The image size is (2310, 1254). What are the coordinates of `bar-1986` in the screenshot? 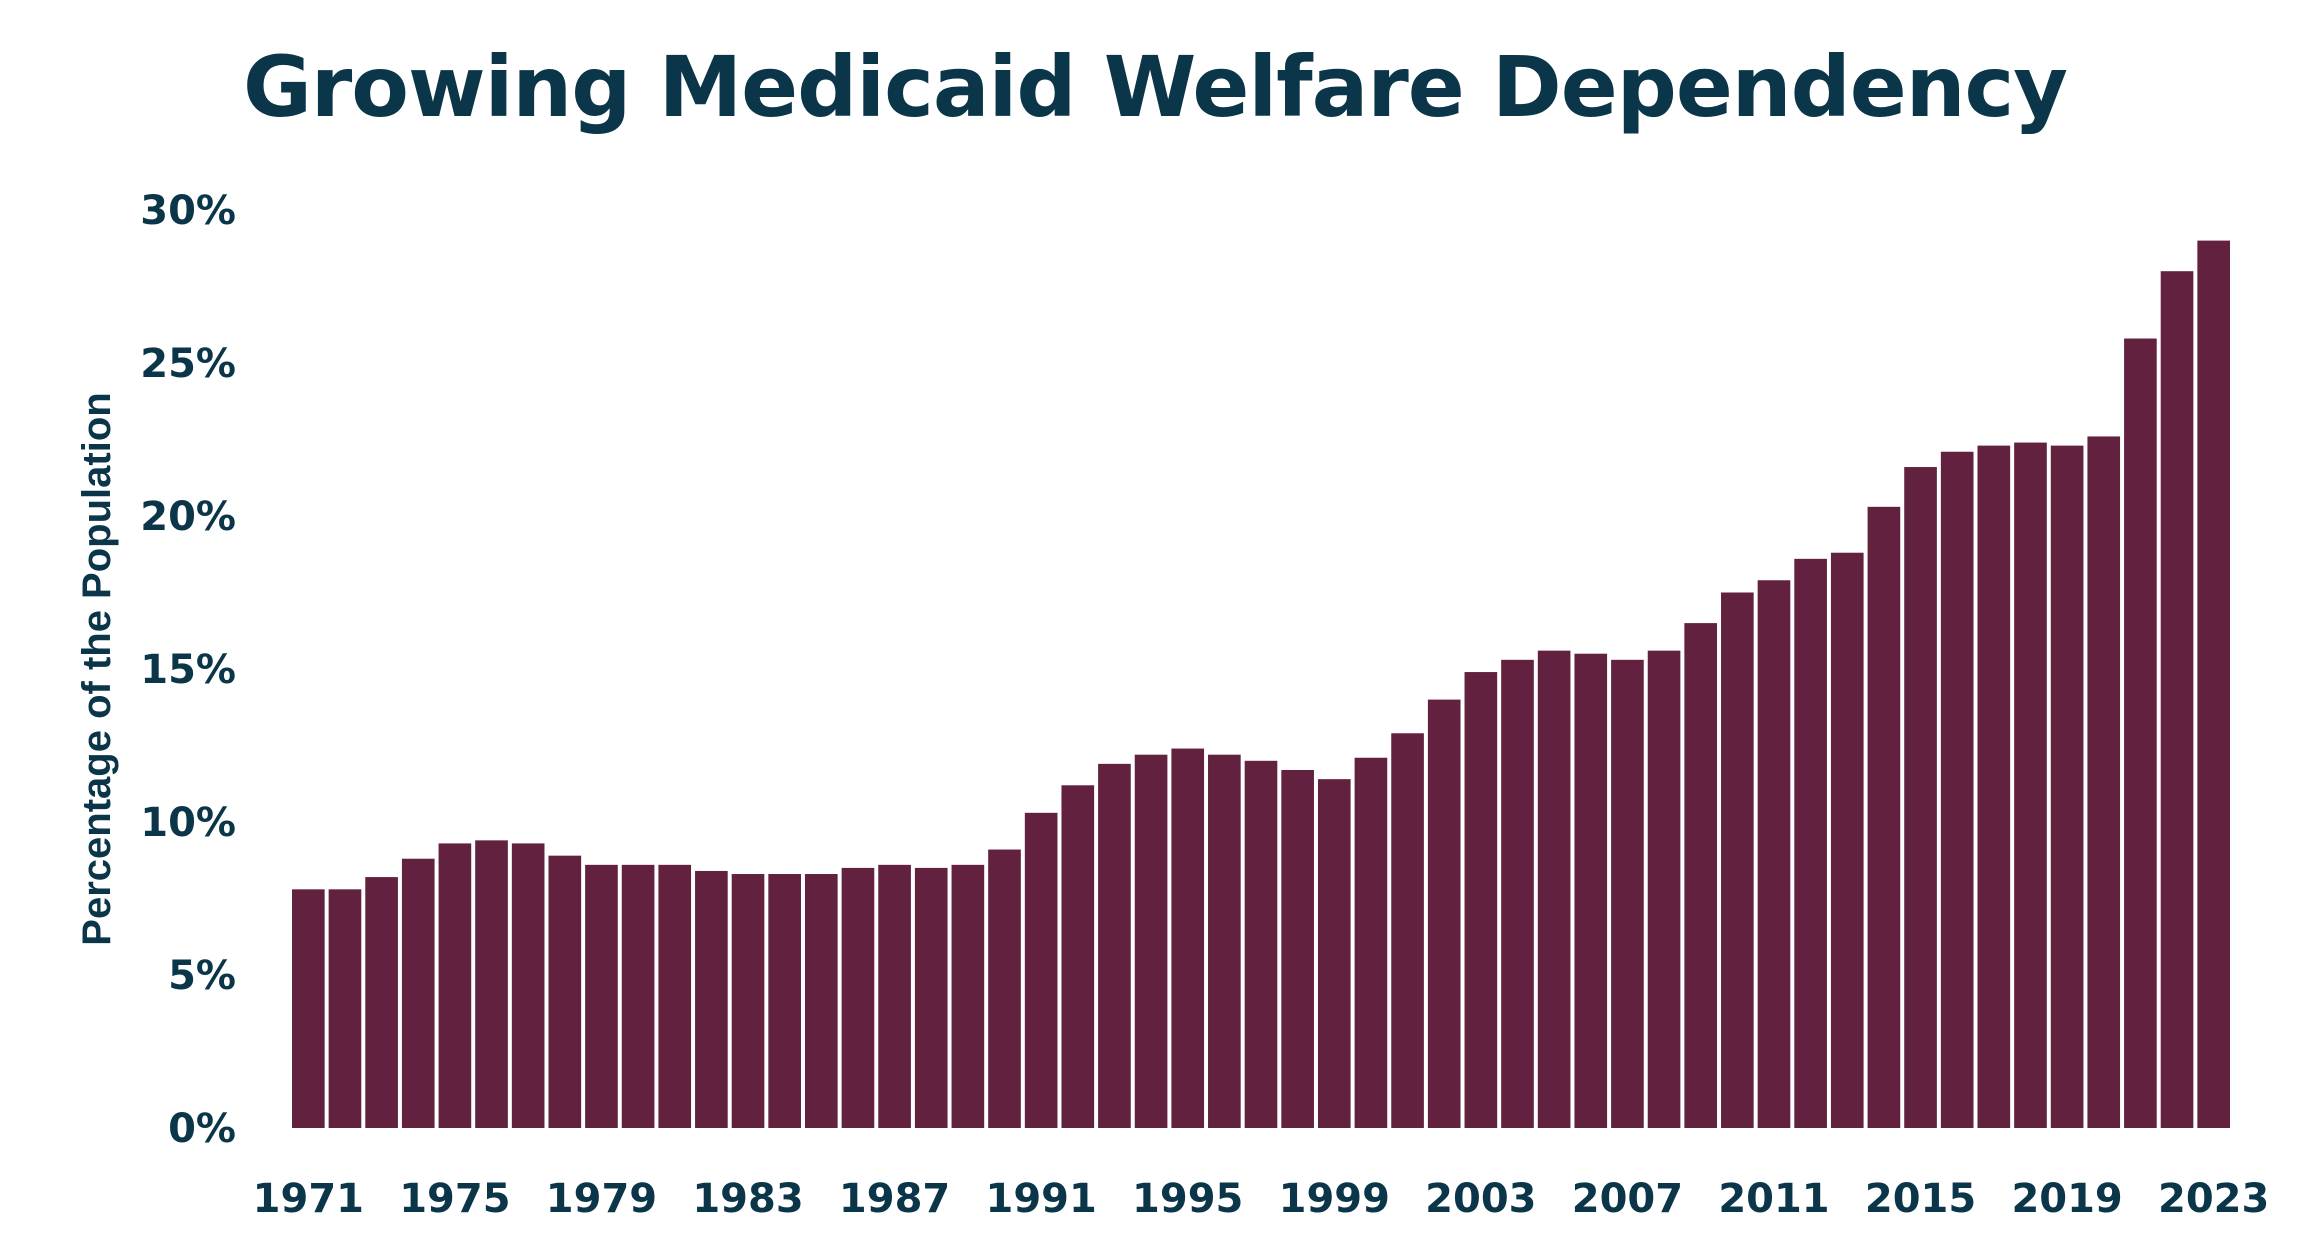 It's located at (858, 997).